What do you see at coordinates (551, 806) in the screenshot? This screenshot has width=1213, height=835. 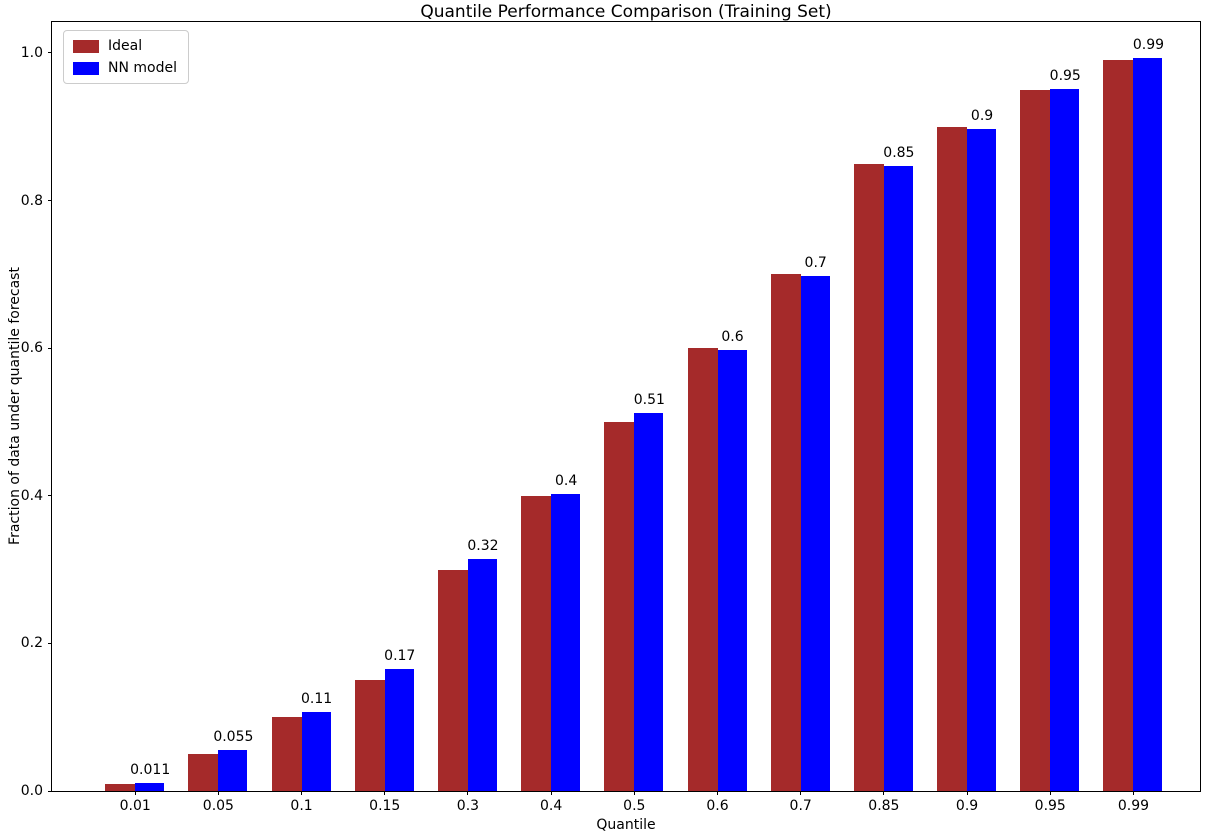 I see `x-tick-label: 0.4` at bounding box center [551, 806].